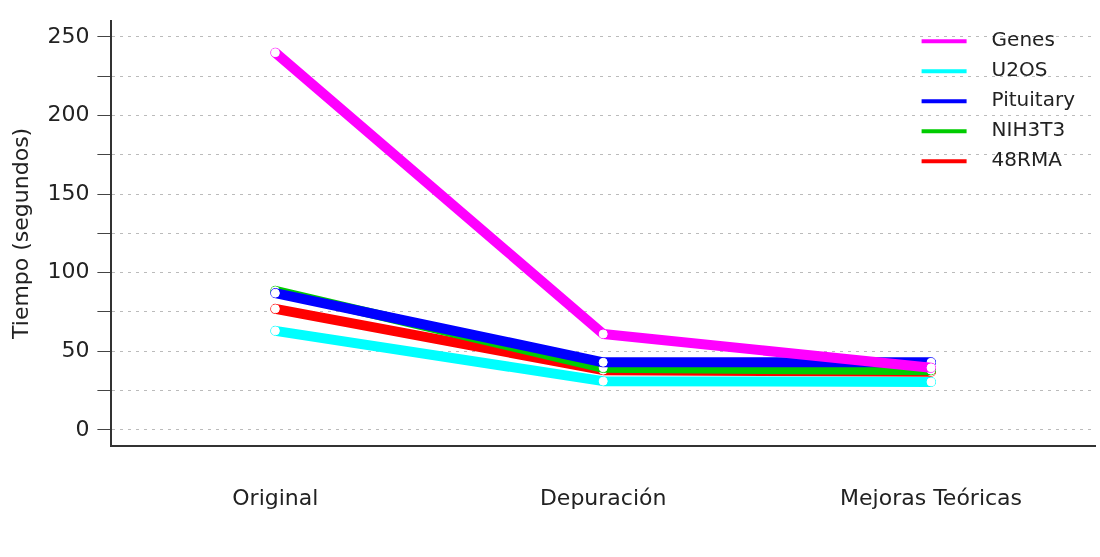 The width and height of the screenshot is (1100, 557). Describe the element at coordinates (1019, 69) in the screenshot. I see `legend-label: U2OS` at that location.